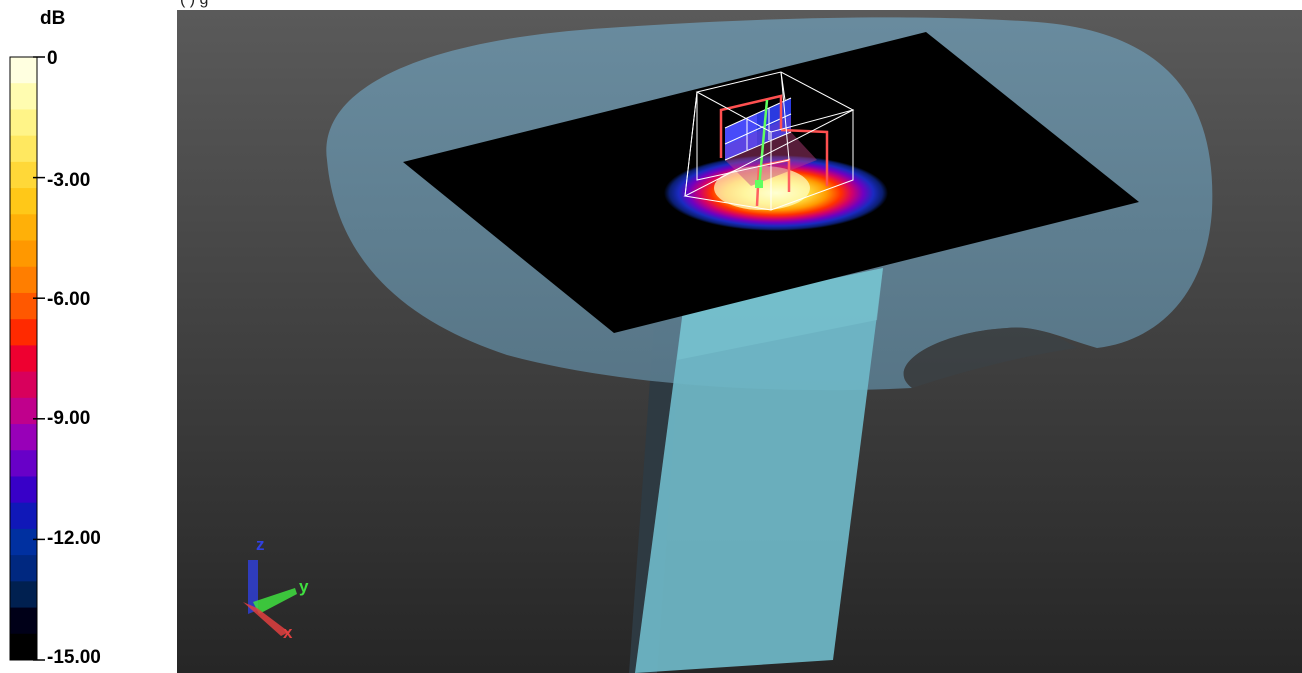 The height and width of the screenshot is (673, 1302). Describe the element at coordinates (266, 619) in the screenshot. I see `x-axis-arrow` at that location.